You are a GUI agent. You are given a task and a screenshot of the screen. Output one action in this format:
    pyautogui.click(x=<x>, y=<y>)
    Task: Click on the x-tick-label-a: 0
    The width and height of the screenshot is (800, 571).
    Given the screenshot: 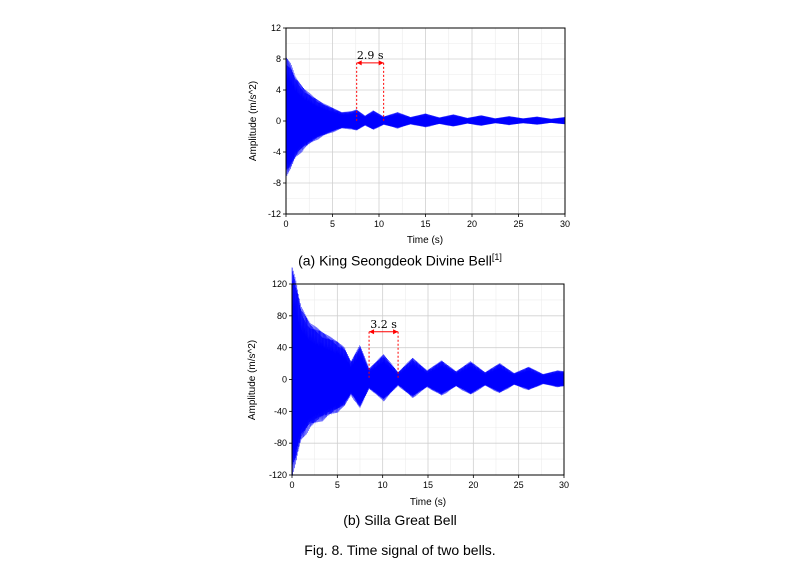 What is the action you would take?
    pyautogui.click(x=285, y=224)
    